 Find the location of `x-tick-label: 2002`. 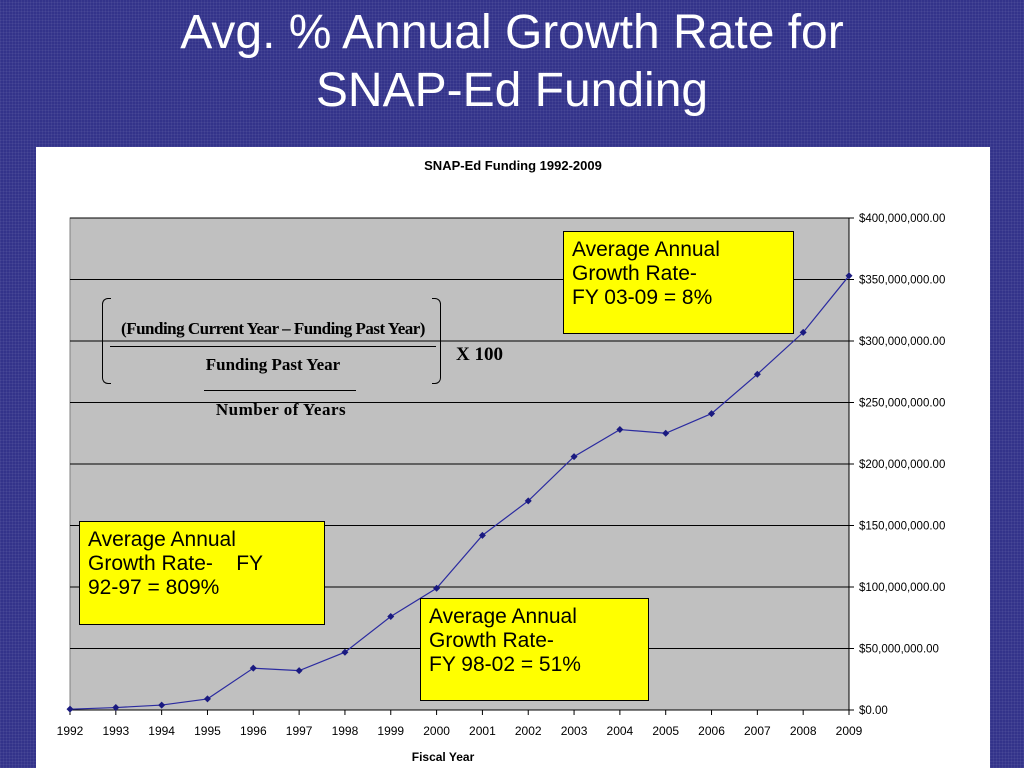

x-tick-label: 2002 is located at coordinates (528, 731).